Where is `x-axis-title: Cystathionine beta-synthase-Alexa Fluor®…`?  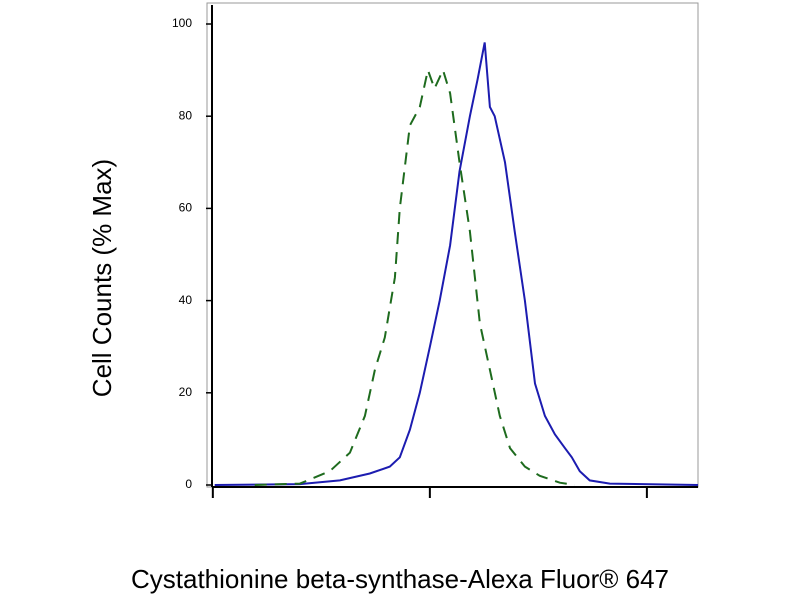 x-axis-title: Cystathionine beta-synthase-Alexa Fluor®… is located at coordinates (400, 579).